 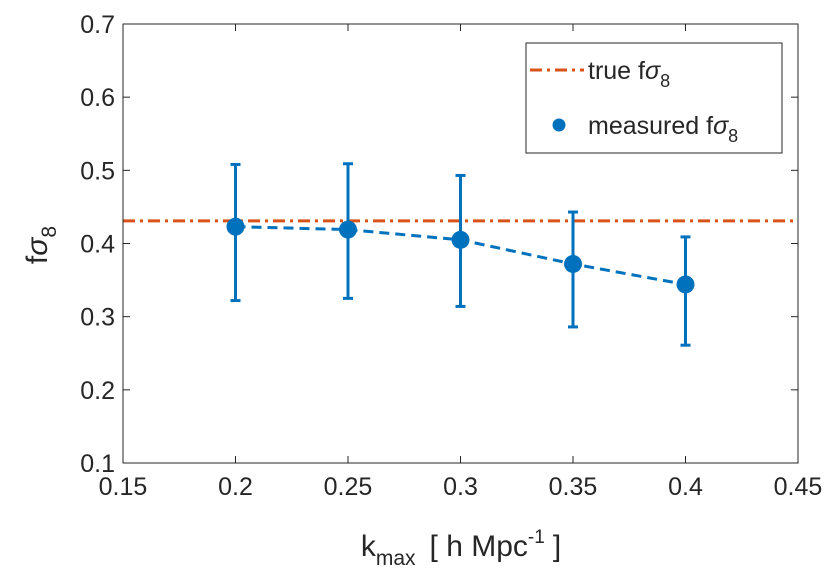 What do you see at coordinates (573, 487) in the screenshot?
I see `x-tick-label: 0.35` at bounding box center [573, 487].